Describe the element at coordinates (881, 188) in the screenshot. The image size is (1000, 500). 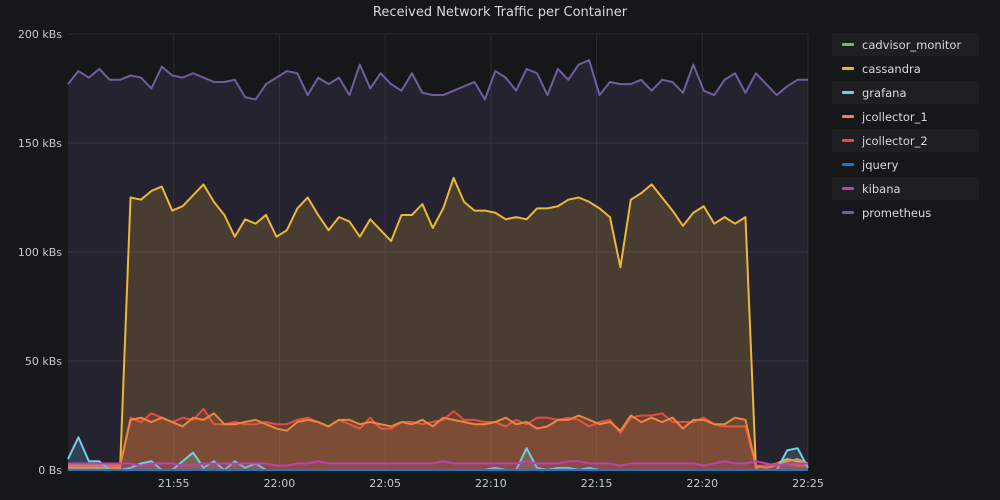
I see `legend-label: kibana` at that location.